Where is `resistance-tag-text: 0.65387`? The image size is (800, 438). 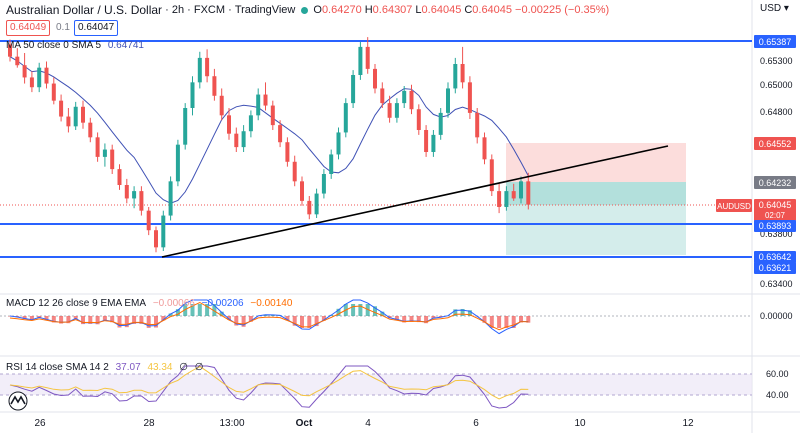 resistance-tag-text: 0.65387 is located at coordinates (775, 42).